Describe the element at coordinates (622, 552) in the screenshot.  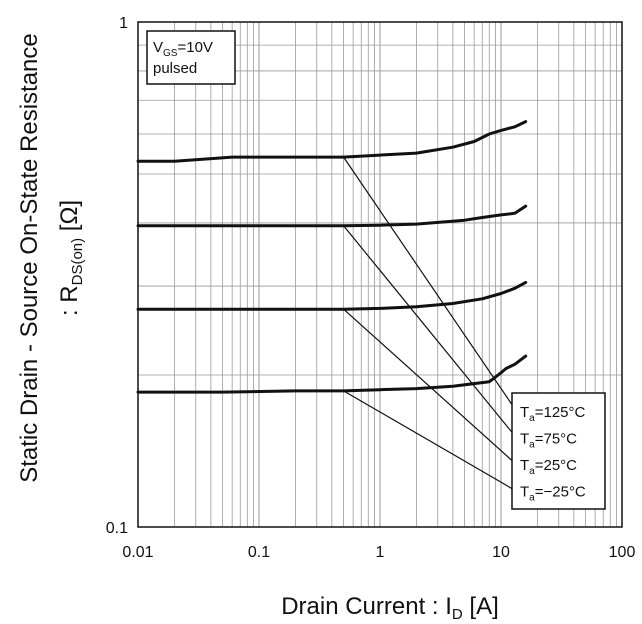
I see `x-tick-label: 100` at that location.